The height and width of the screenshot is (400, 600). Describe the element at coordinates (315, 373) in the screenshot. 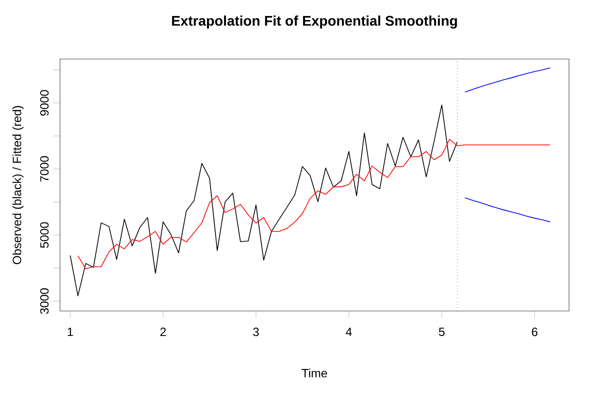

I see `x-axis-title: Time` at that location.